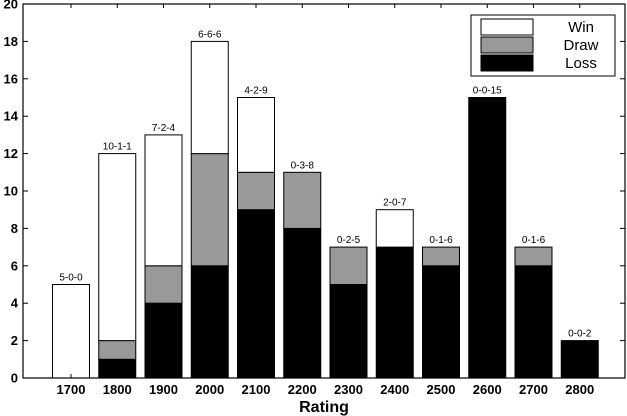  What do you see at coordinates (163, 284) in the screenshot?
I see `bar-draw-1900` at bounding box center [163, 284].